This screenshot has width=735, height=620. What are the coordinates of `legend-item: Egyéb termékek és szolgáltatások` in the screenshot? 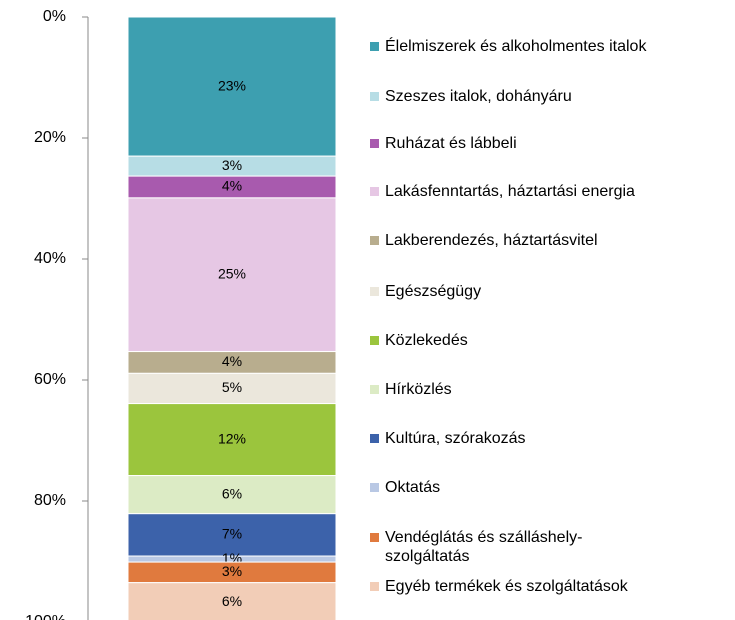 It's located at (499, 586).